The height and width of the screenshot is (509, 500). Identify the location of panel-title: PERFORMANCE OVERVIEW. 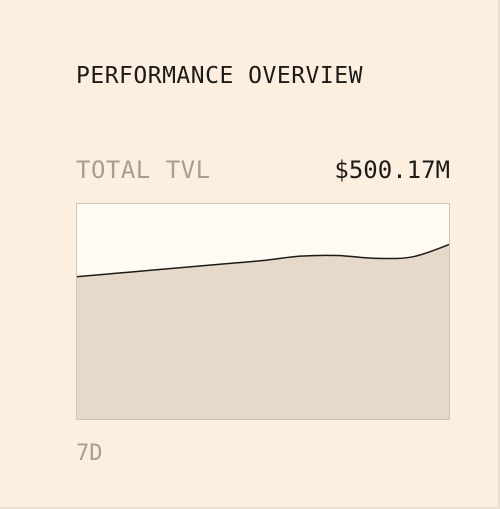
(219, 76).